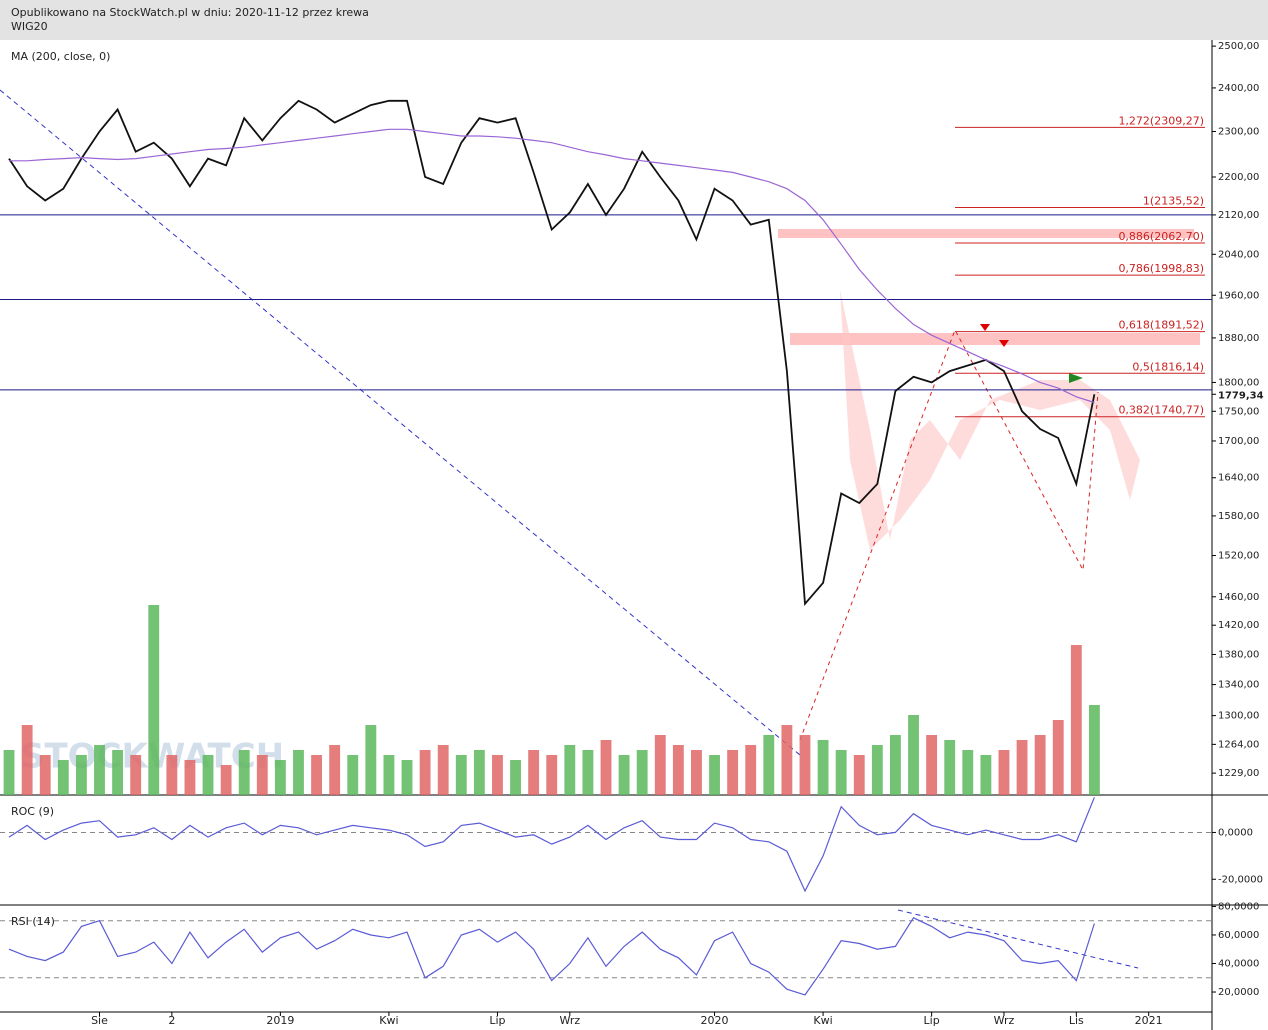  What do you see at coordinates (990, 420) in the screenshot?
I see `cloud` at bounding box center [990, 420].